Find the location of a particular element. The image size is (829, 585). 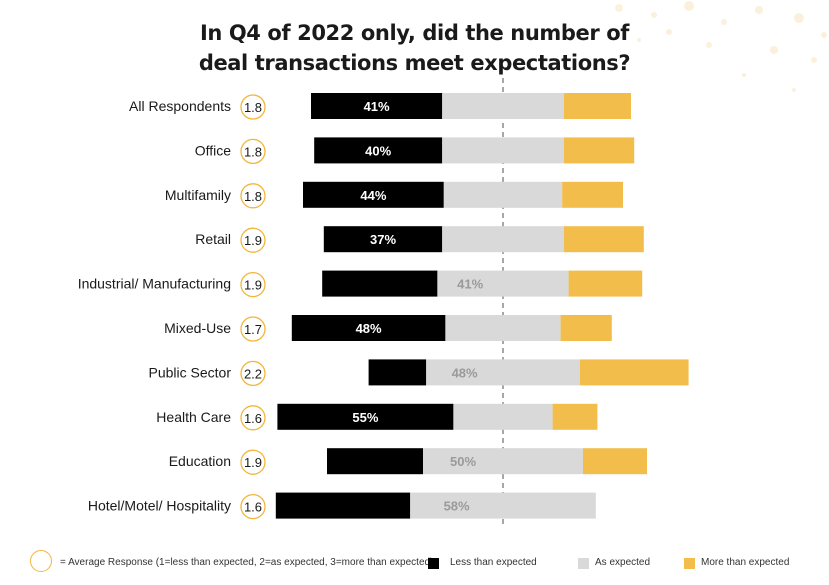

average-ring-retail is located at coordinates (253, 240).